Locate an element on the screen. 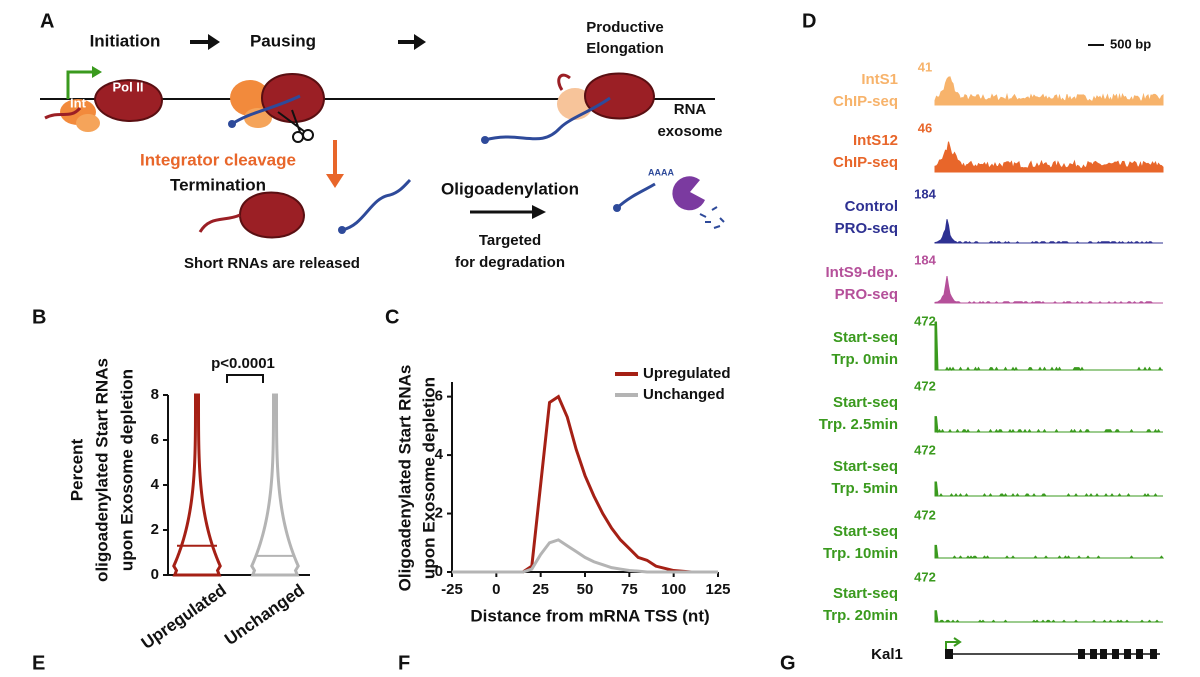  panel-label: B is located at coordinates (39, 317).